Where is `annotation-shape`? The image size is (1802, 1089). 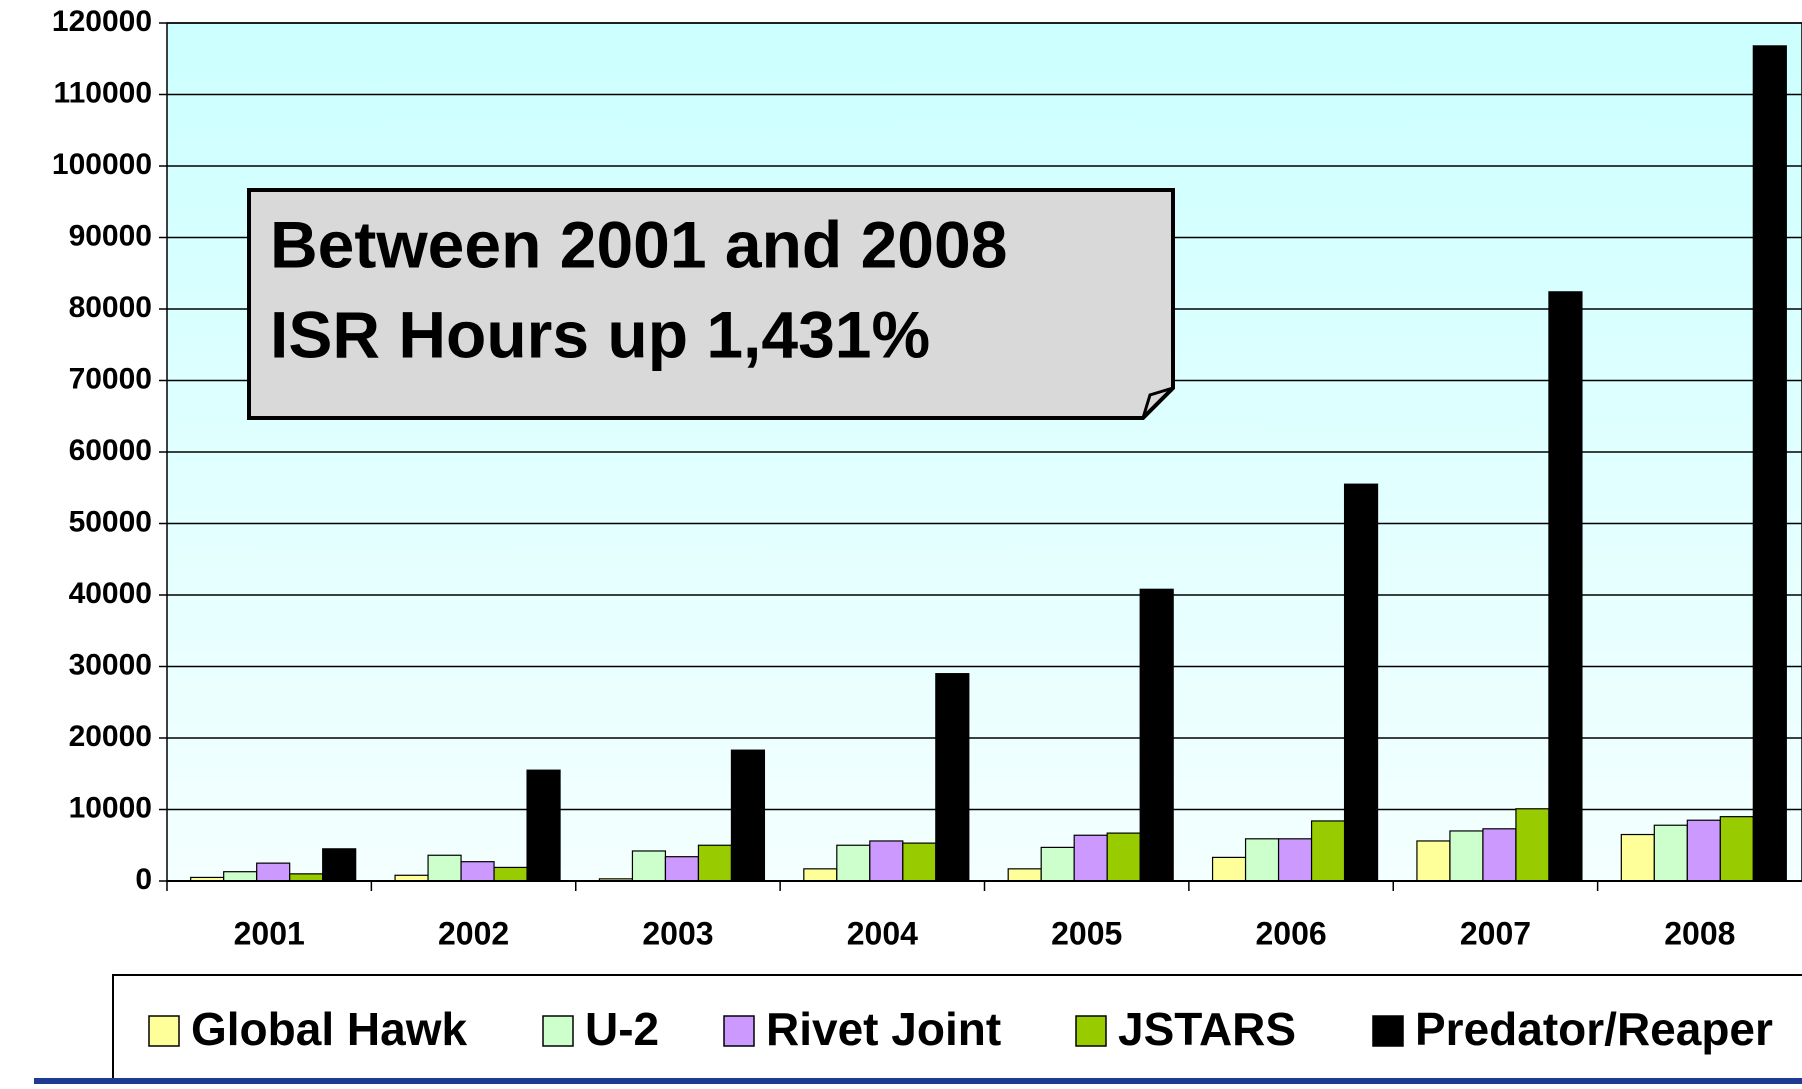 annotation-shape is located at coordinates (711, 304).